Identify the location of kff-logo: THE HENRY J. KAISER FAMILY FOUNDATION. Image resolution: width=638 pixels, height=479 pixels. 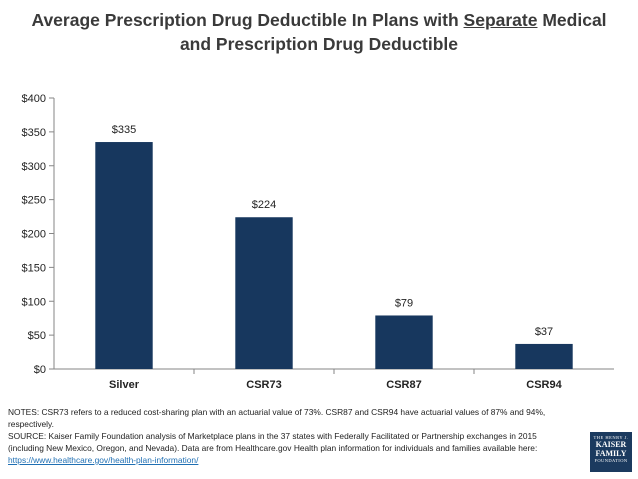
(611, 452).